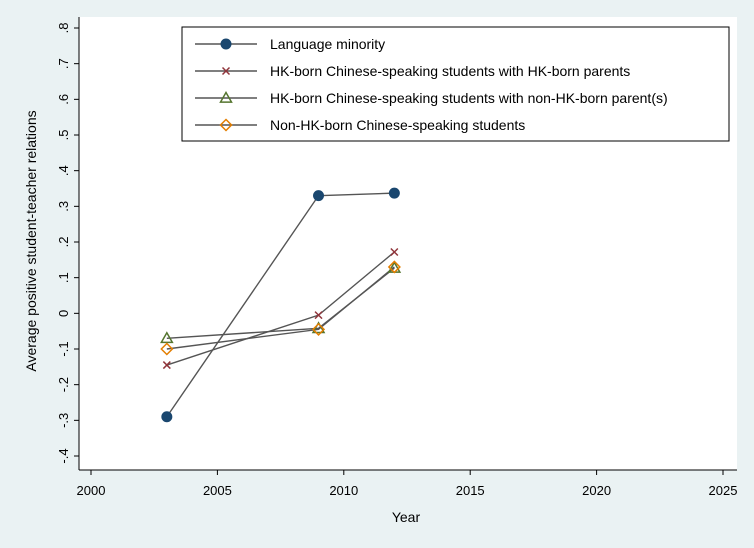 The image size is (754, 548). Describe the element at coordinates (63, 384) in the screenshot. I see `y-tick-label: -.2` at that location.